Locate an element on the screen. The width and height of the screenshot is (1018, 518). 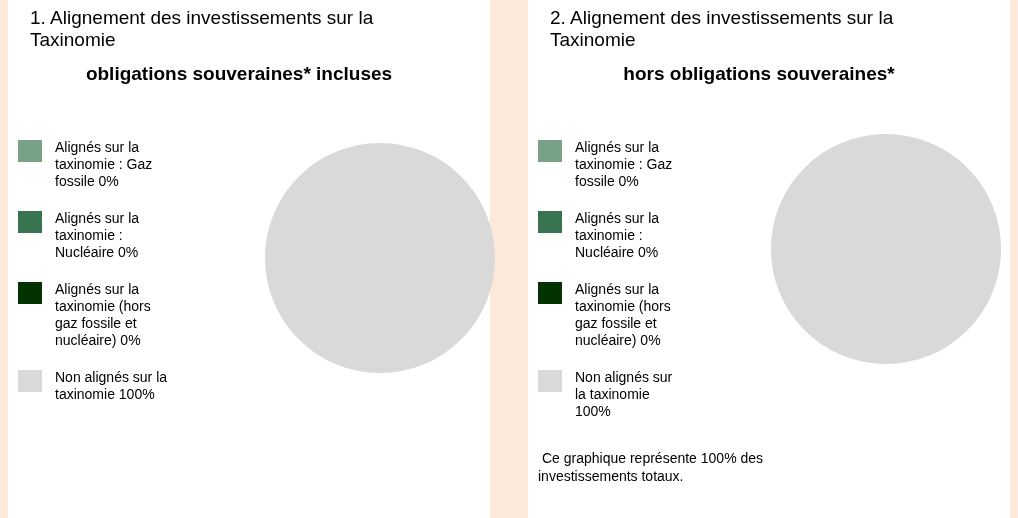
legend-label: Non alignés sur la taxinomie is located at coordinates (624, 385).